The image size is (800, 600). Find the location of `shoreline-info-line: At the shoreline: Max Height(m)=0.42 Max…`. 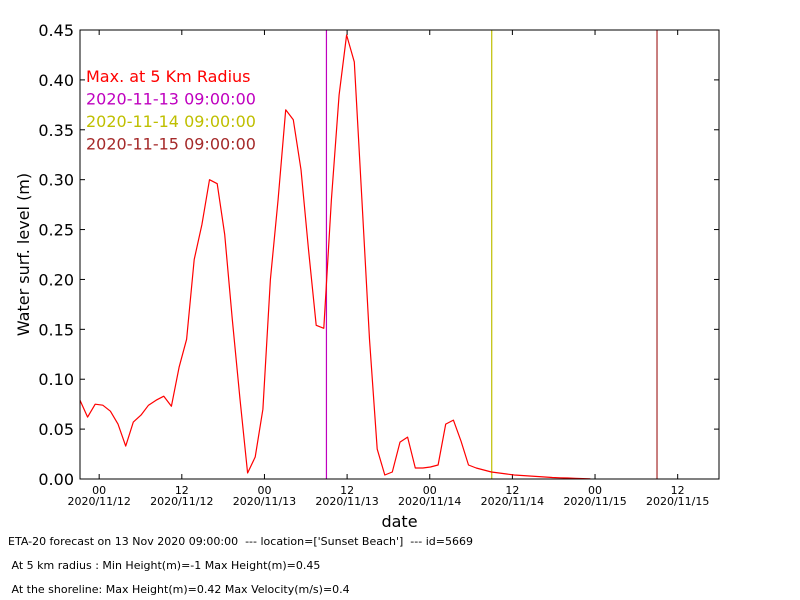

shoreline-info-line: At the shoreline: Max Height(m)=0.42 Max… is located at coordinates (179, 589).